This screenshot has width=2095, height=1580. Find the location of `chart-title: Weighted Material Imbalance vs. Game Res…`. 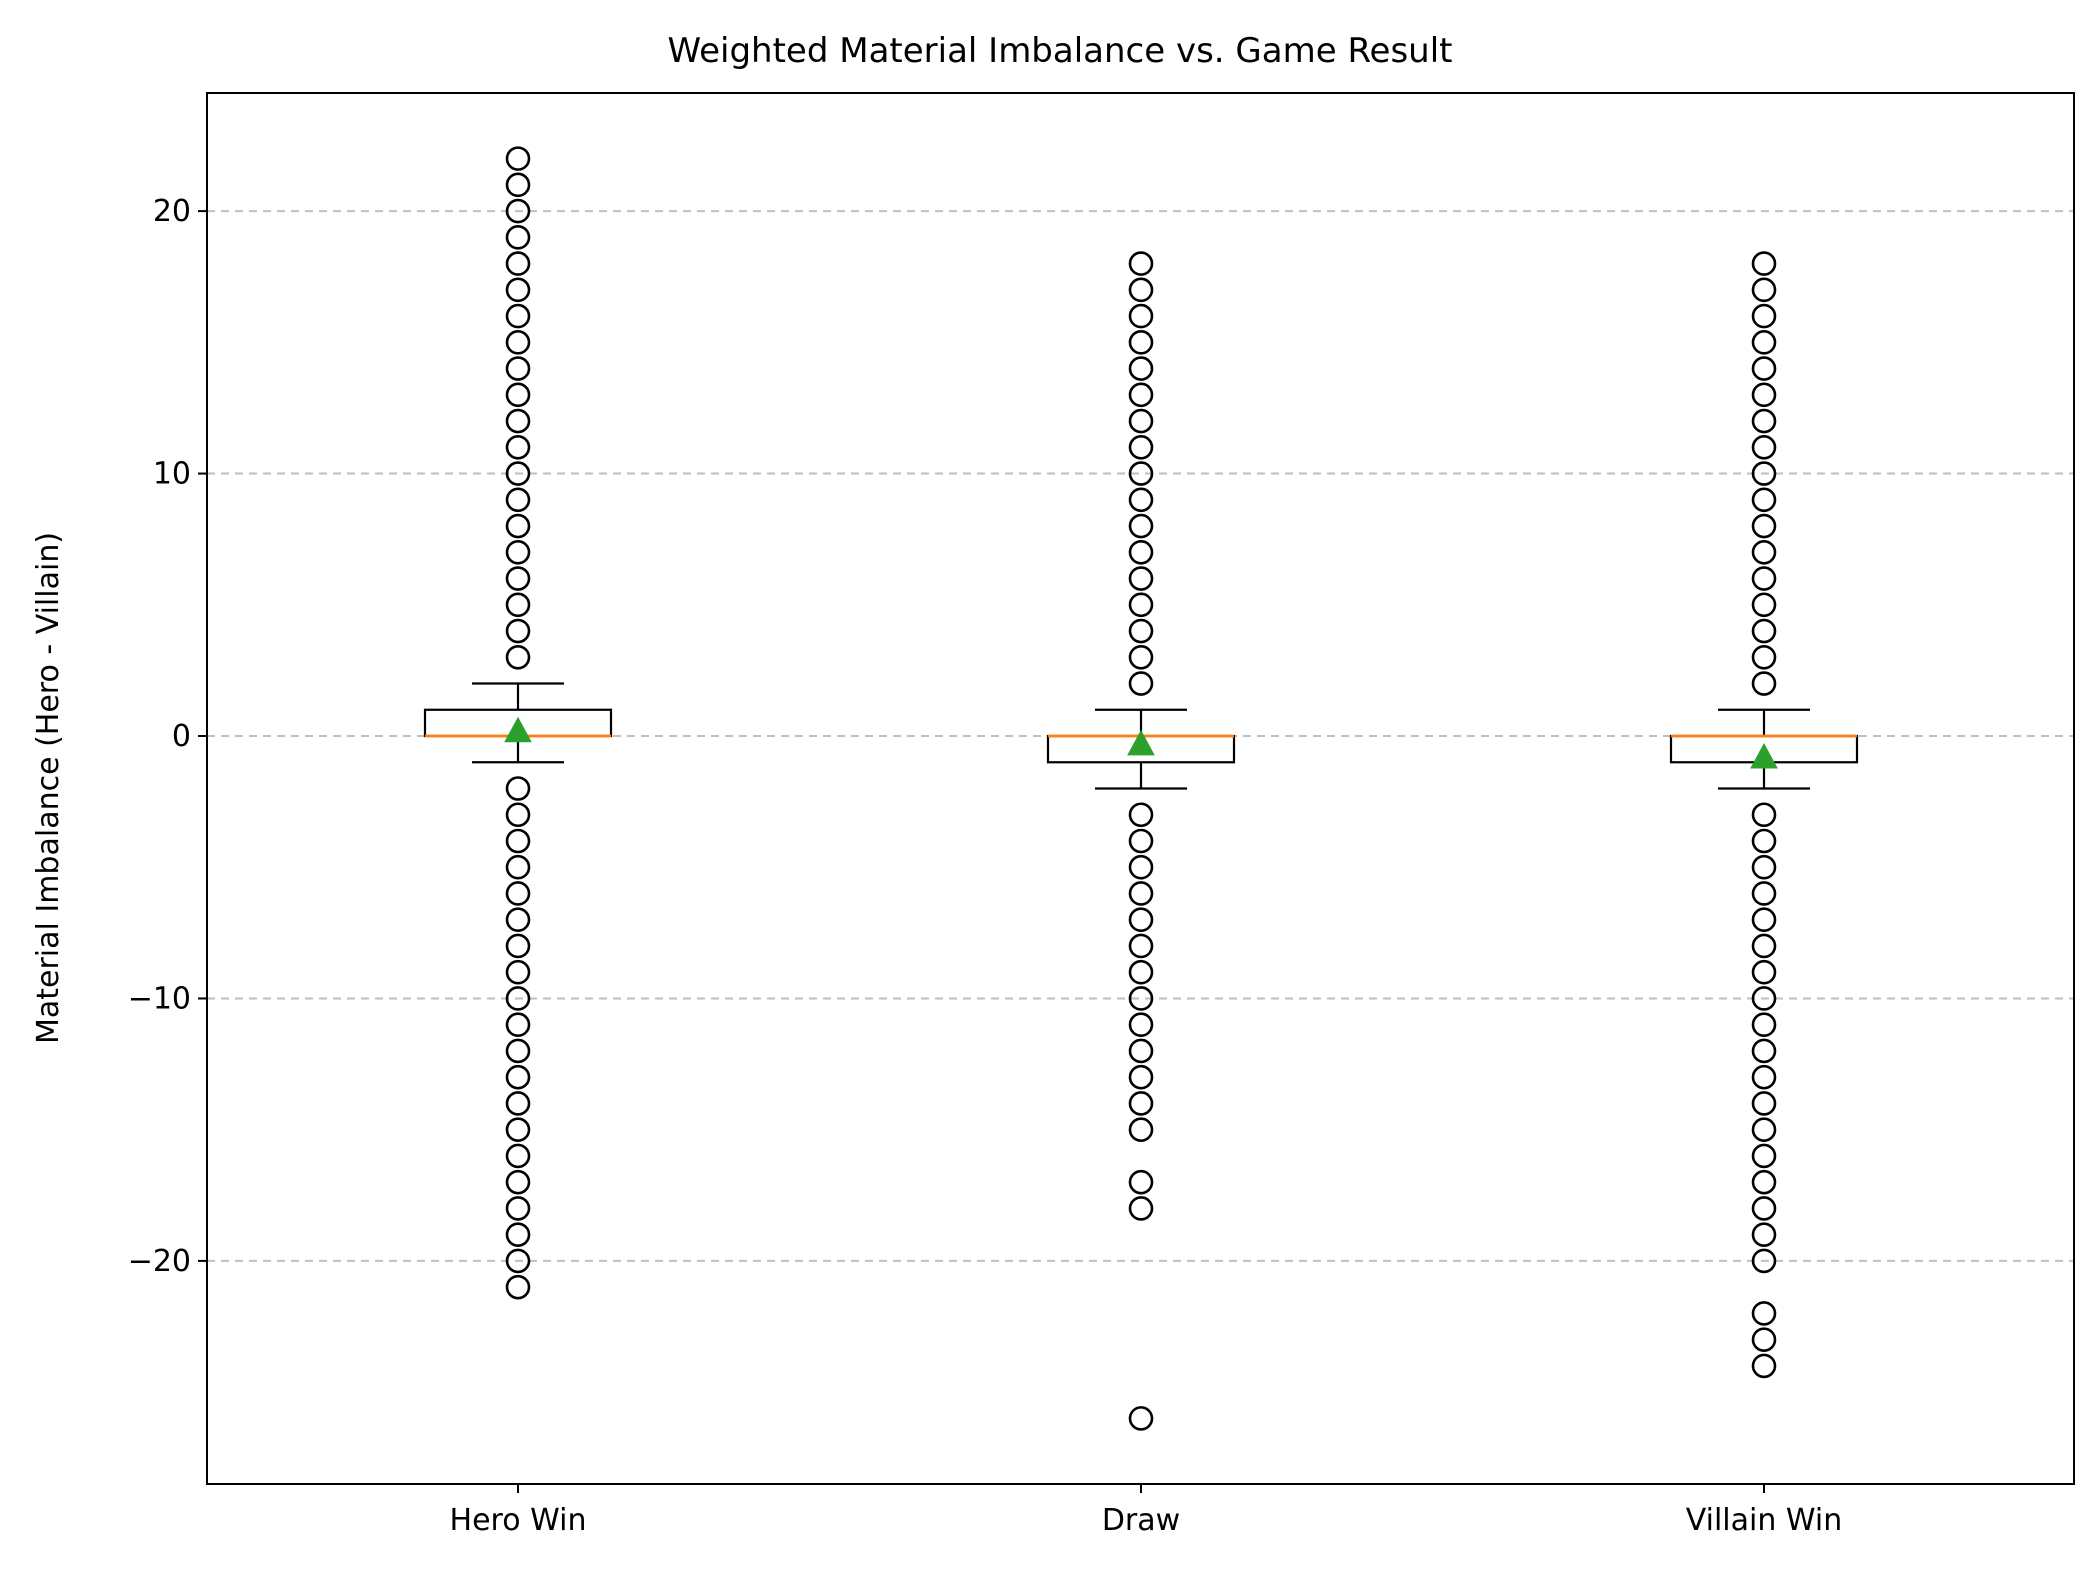

chart-title: Weighted Material Imbalance vs. Game Res… is located at coordinates (1059, 51).